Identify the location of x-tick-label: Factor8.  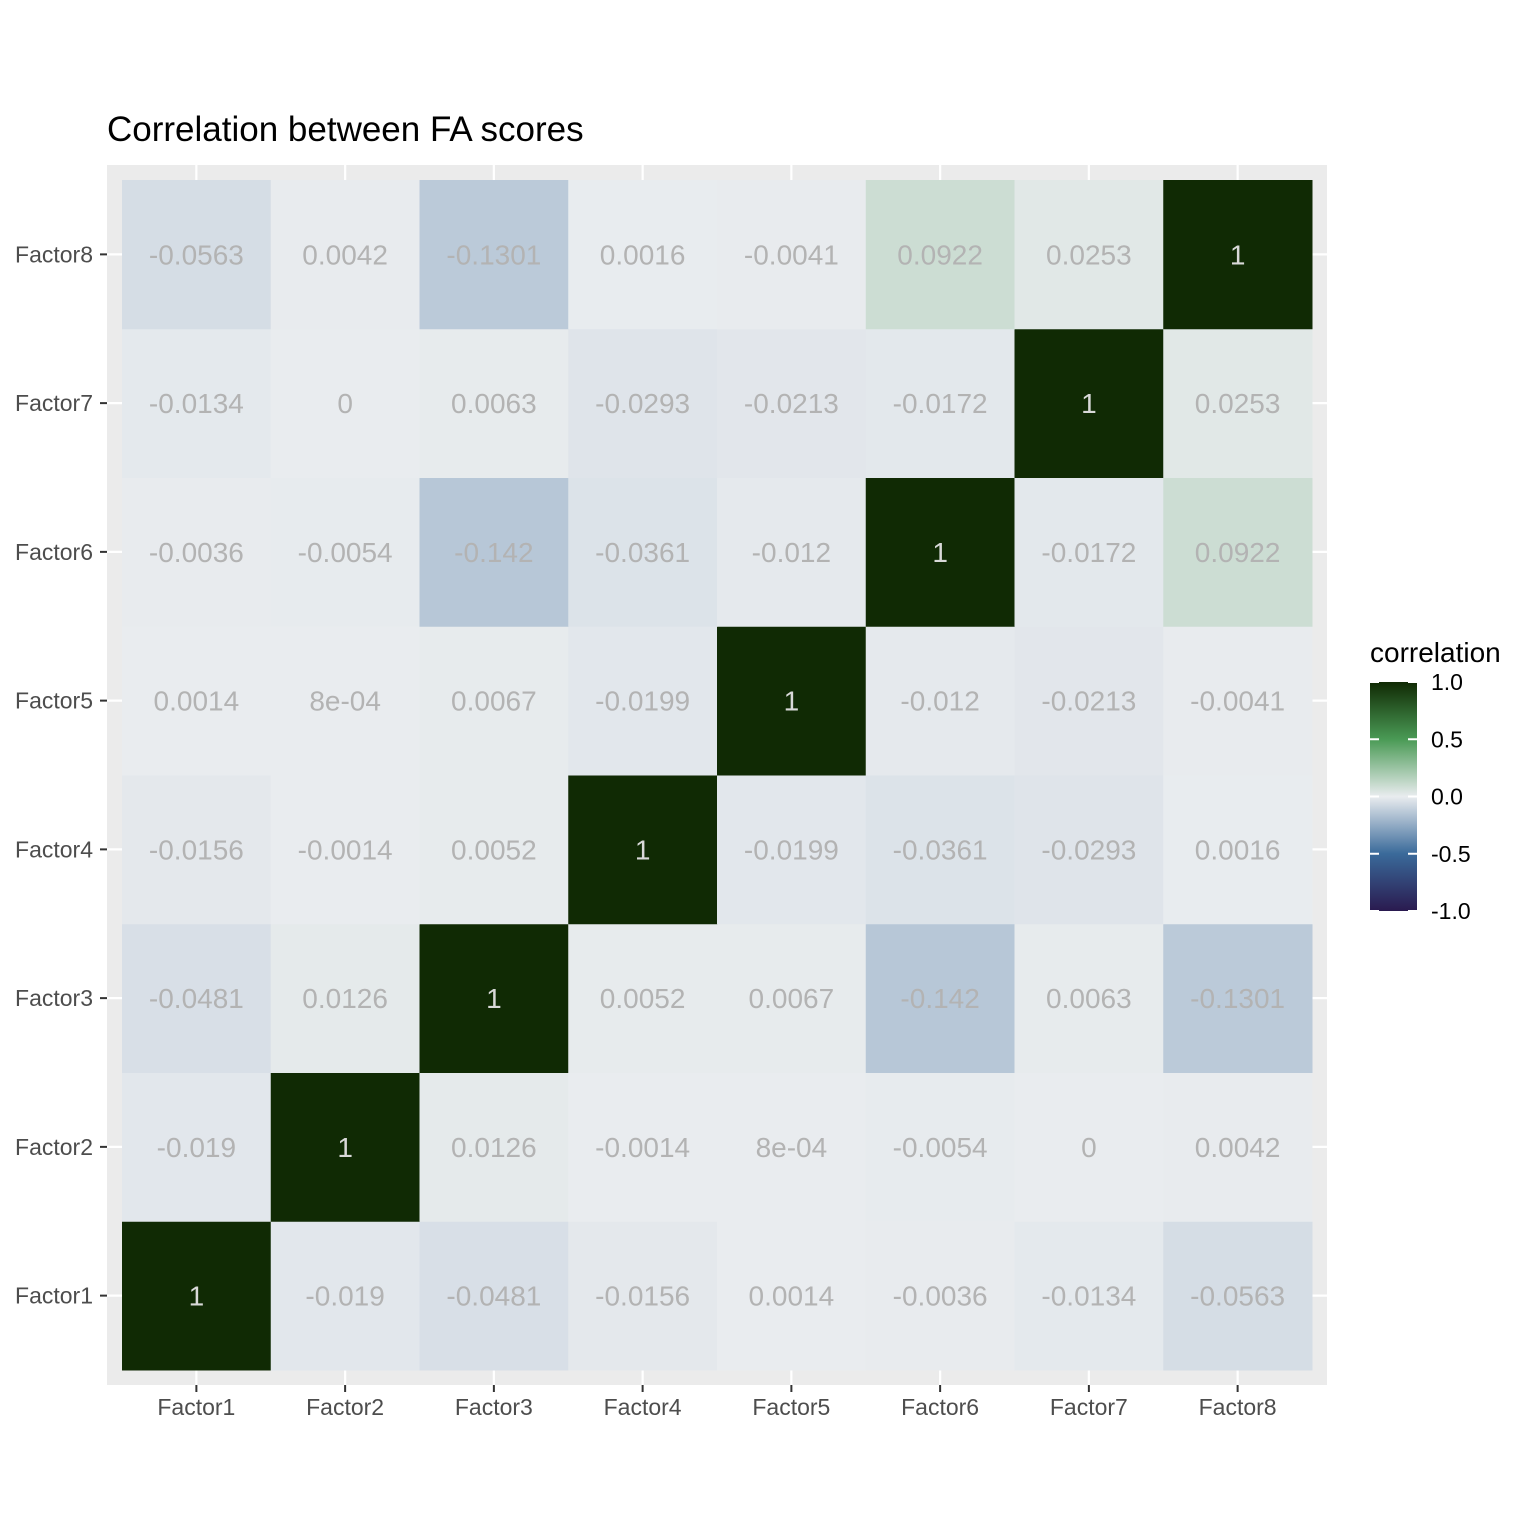
(1238, 1407).